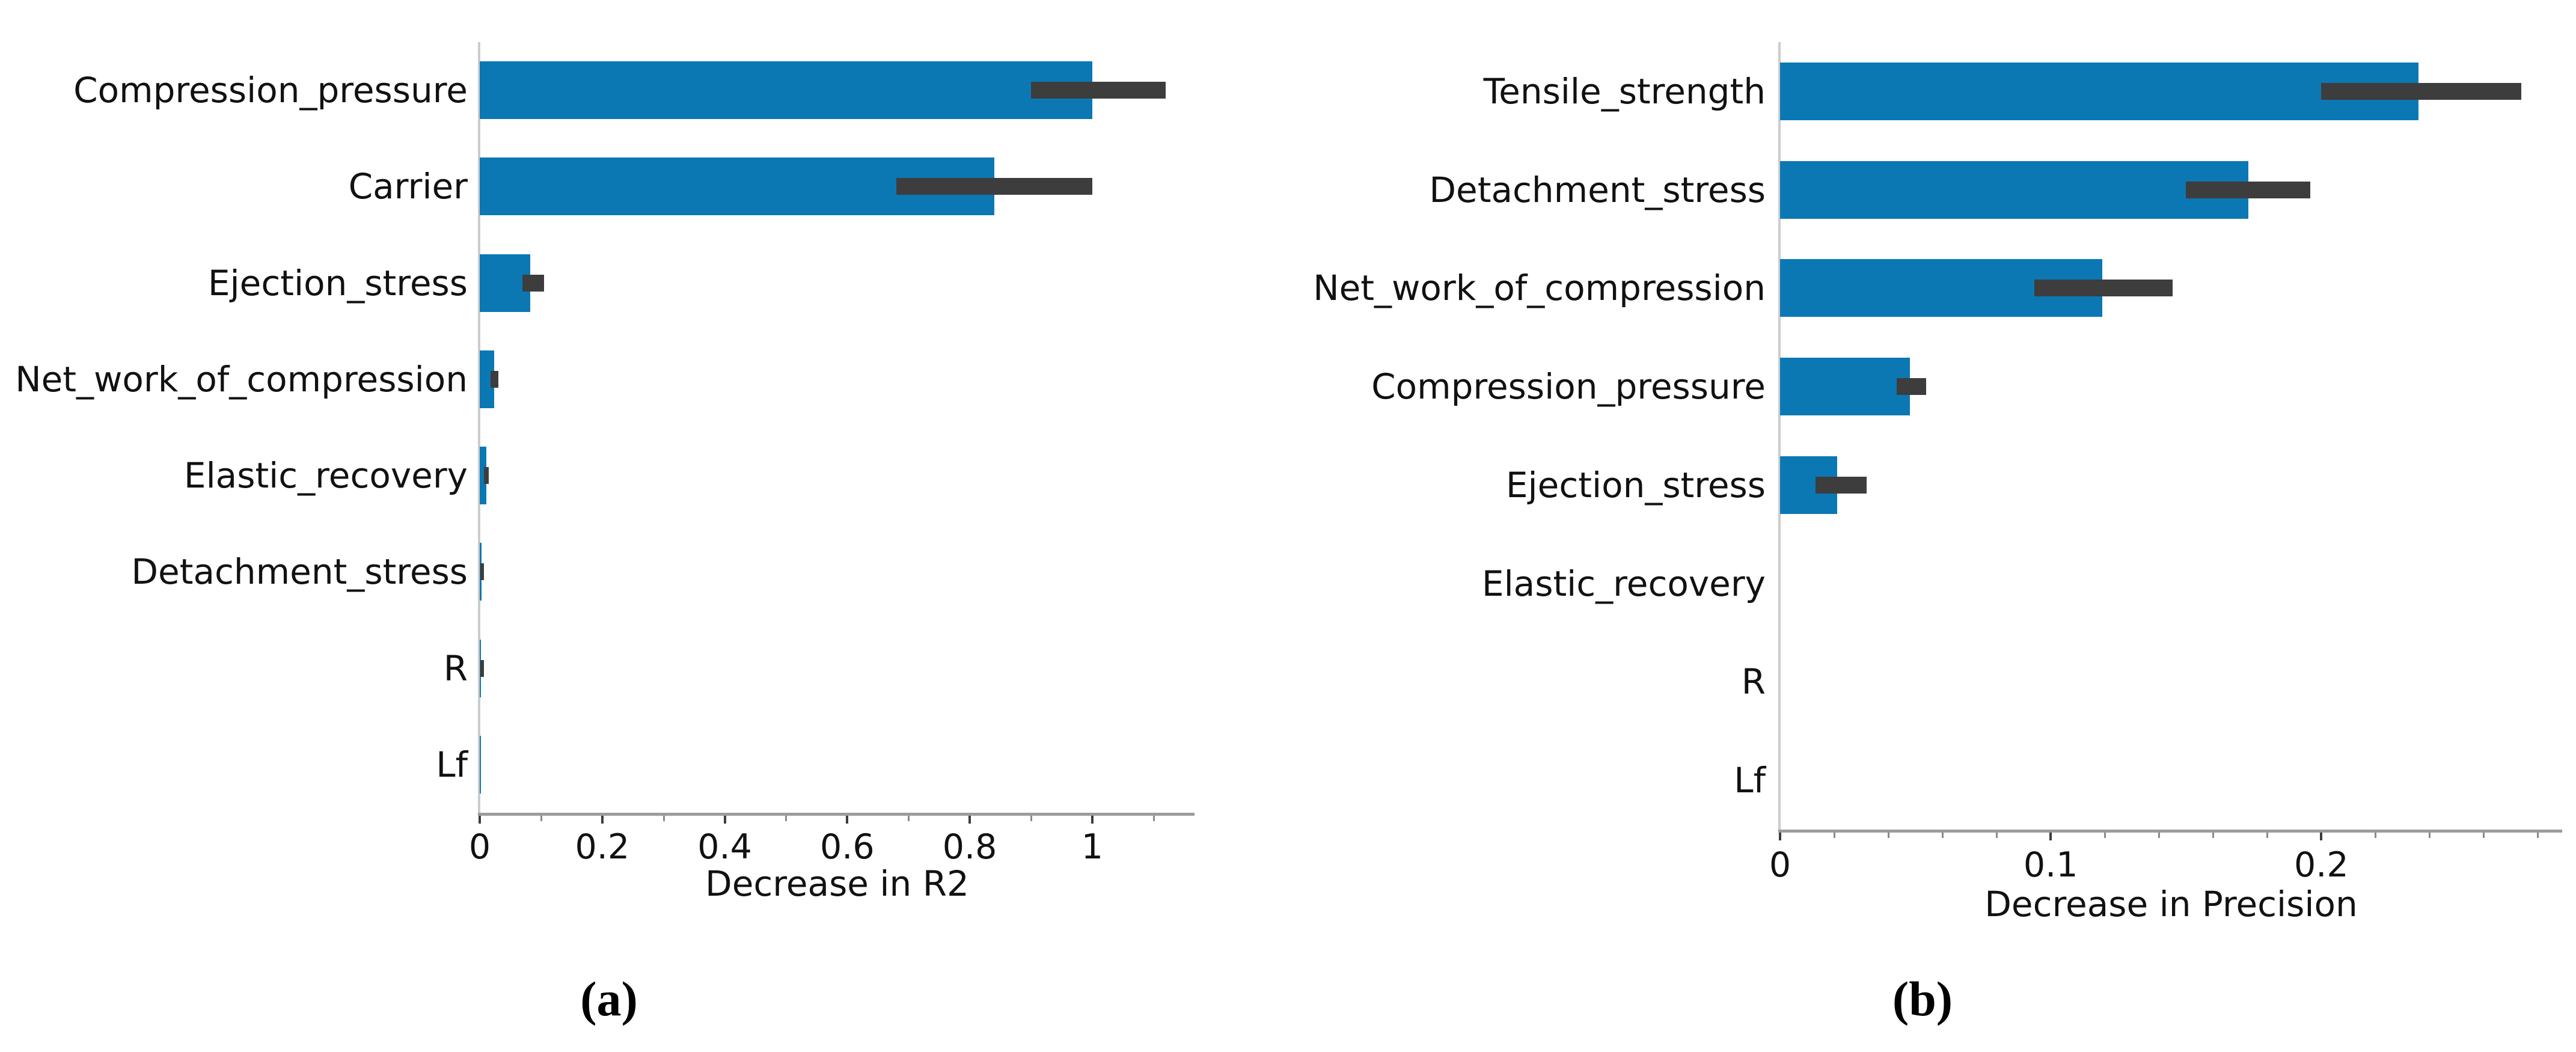 The height and width of the screenshot is (1052, 2576). What do you see at coordinates (847, 847) in the screenshot?
I see `x-tick-label: 0.6` at bounding box center [847, 847].